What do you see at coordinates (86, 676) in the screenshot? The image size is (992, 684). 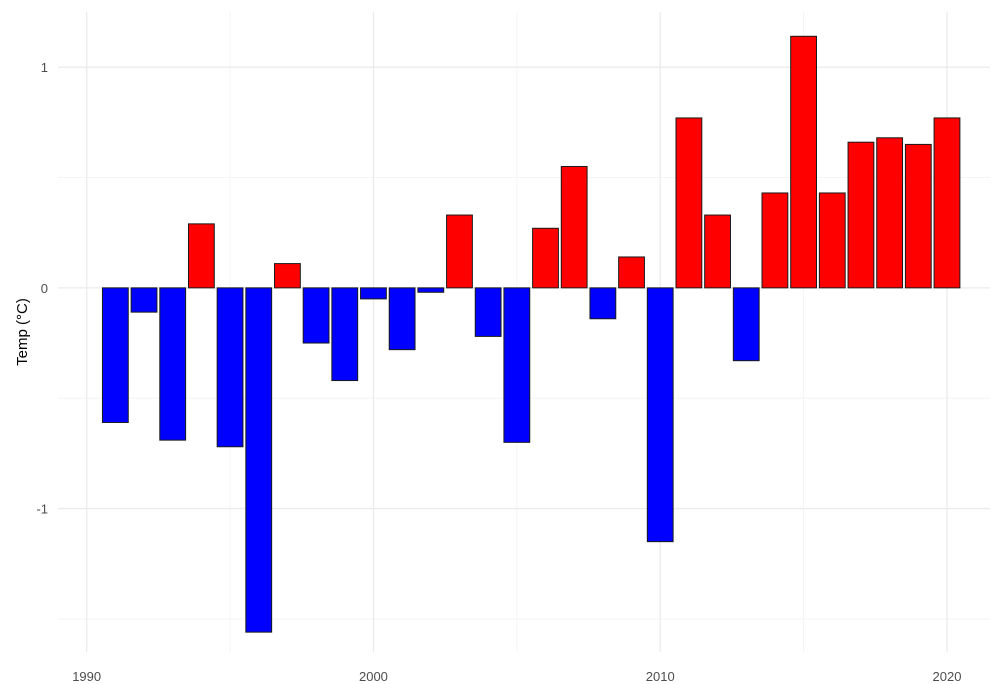 I see `x-tick-label: 1990` at bounding box center [86, 676].